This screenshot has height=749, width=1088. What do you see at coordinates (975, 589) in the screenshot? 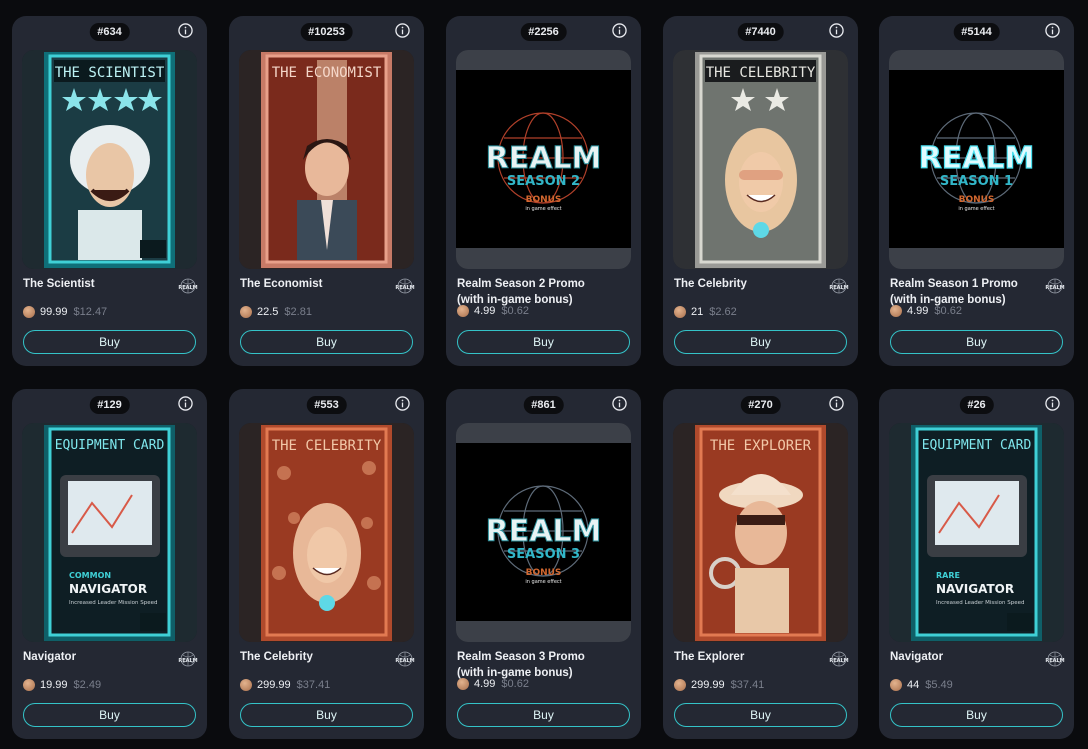
I see `svg-text: NAVIGATOR` at bounding box center [975, 589].